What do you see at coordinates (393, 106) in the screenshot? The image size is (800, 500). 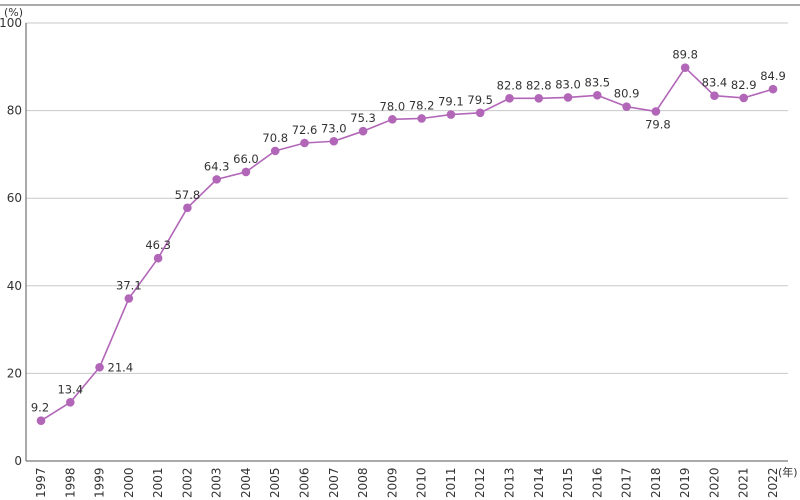 I see `data-label-2009: 78.0` at bounding box center [393, 106].